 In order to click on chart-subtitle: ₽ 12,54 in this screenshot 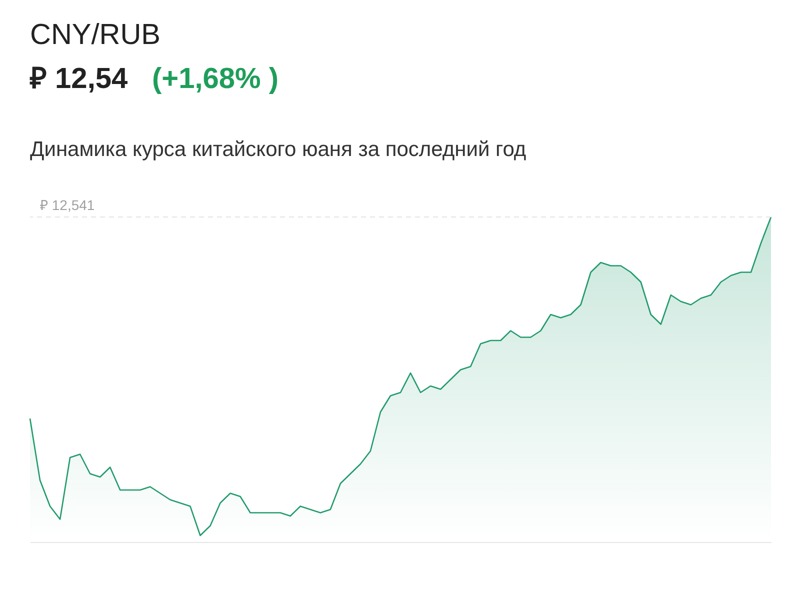, I will do `click(78, 79)`.